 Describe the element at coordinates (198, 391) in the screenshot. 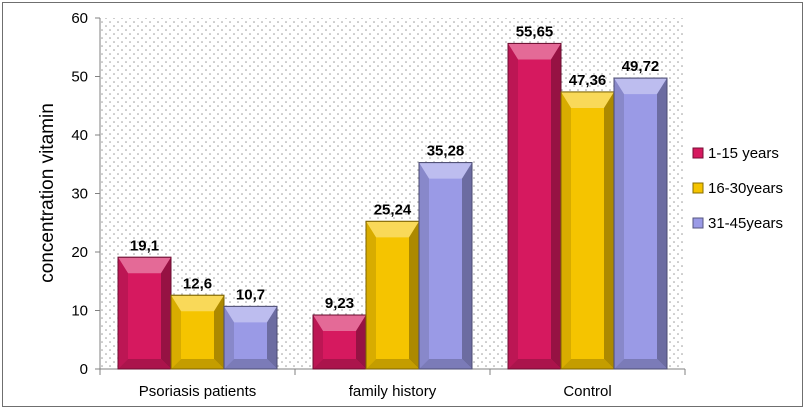

I see `x-category-label: Psoriasis patients` at that location.